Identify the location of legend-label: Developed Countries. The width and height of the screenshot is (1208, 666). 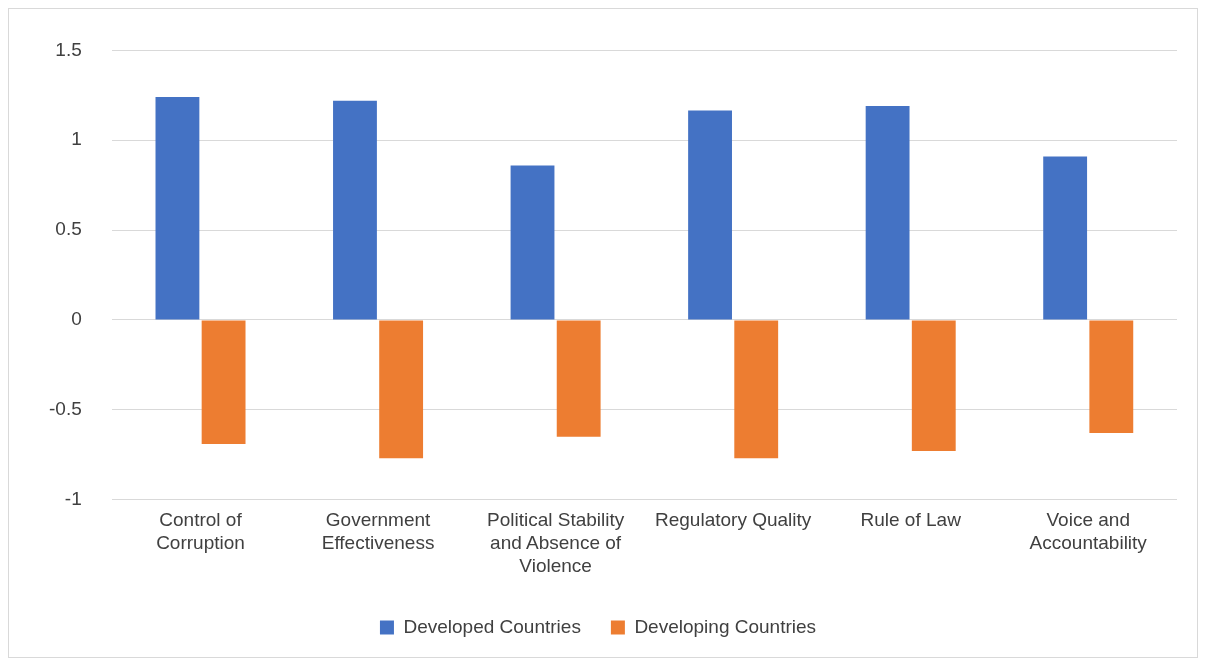
(492, 626).